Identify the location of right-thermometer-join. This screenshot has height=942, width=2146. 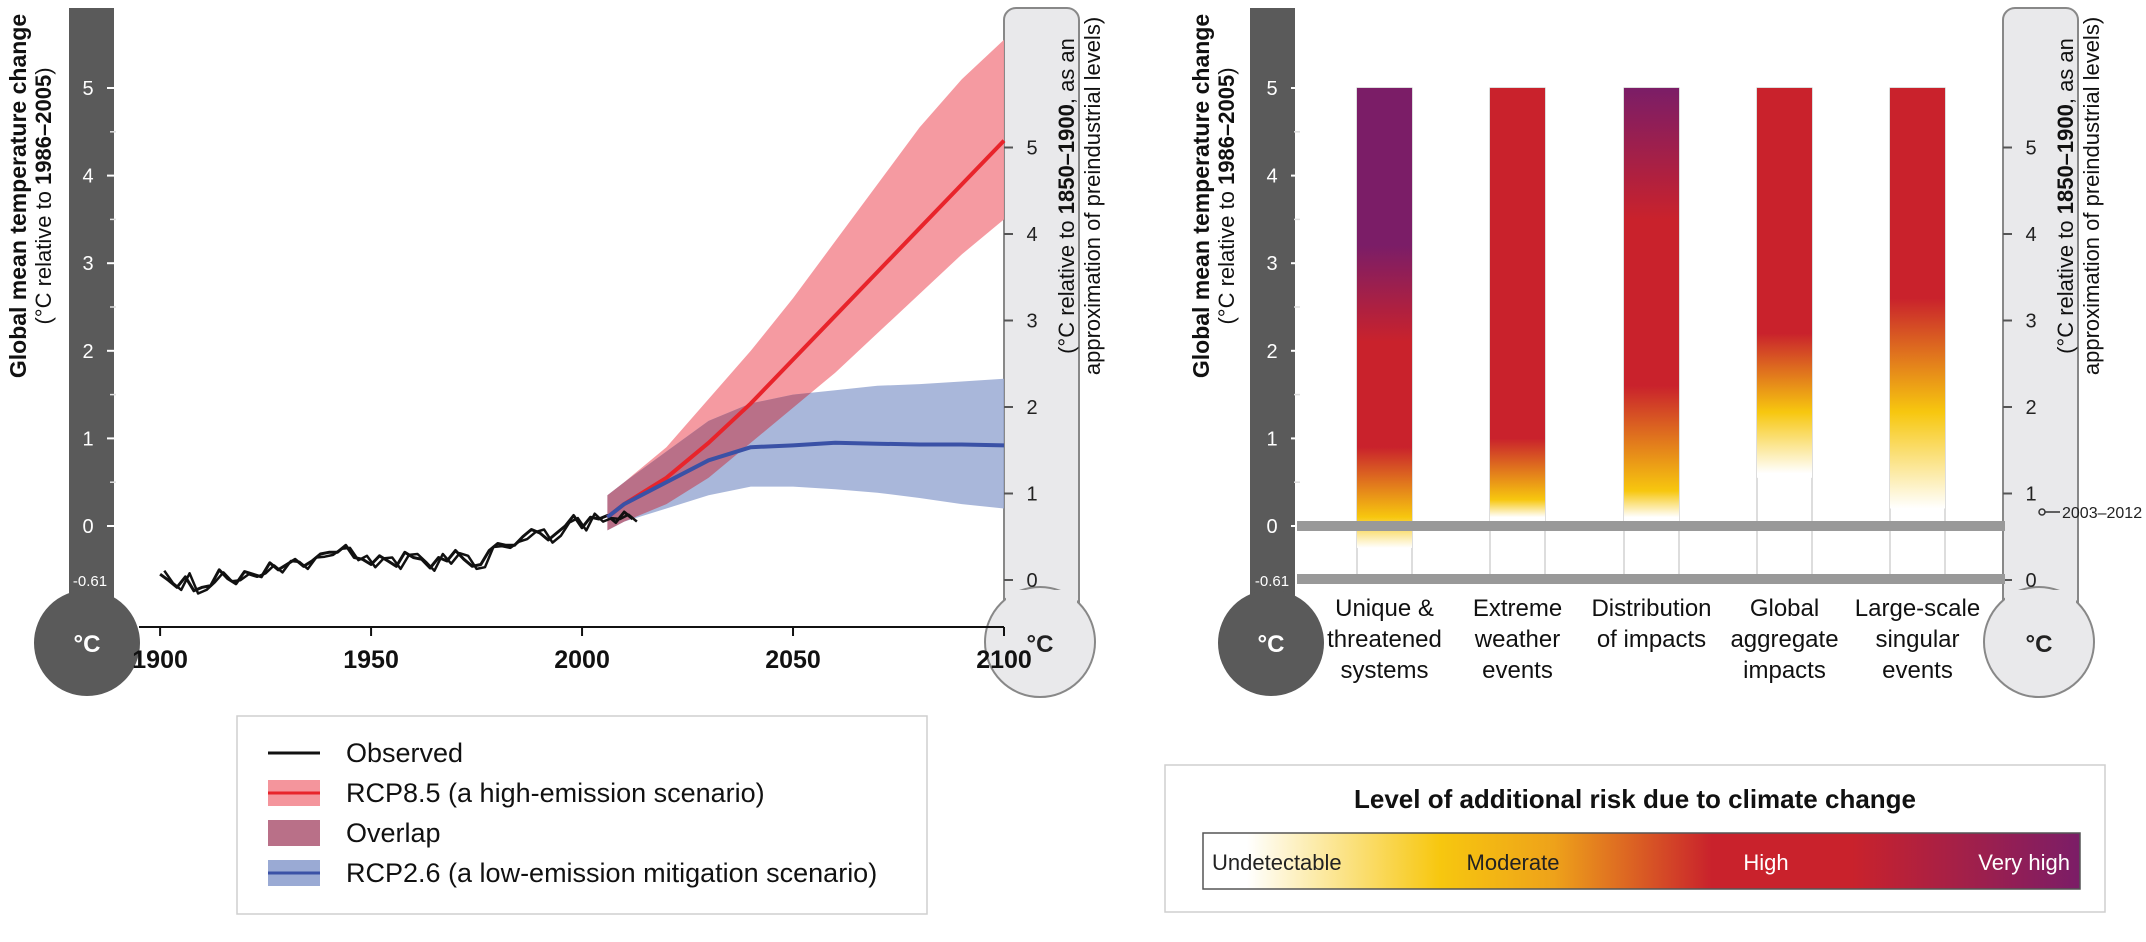
(1041, 610).